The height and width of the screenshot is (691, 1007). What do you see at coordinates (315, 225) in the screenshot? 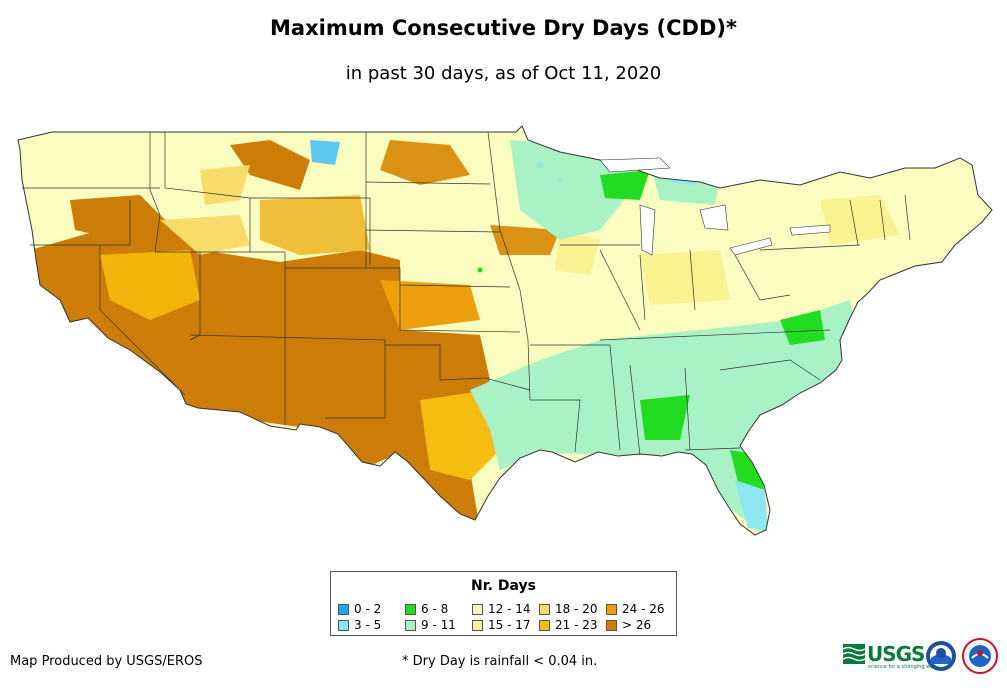
I see `region-21-23-wyoming` at bounding box center [315, 225].